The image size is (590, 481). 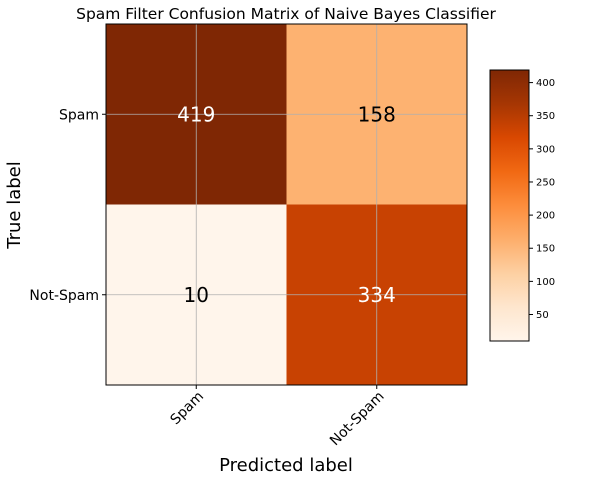 What do you see at coordinates (357, 419) in the screenshot?
I see `x-tick-label: Not-Spam` at bounding box center [357, 419].